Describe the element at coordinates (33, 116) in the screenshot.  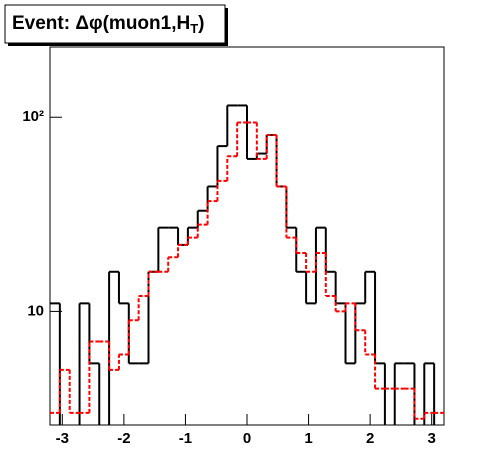
I see `y-tick-label: 10²` at that location.